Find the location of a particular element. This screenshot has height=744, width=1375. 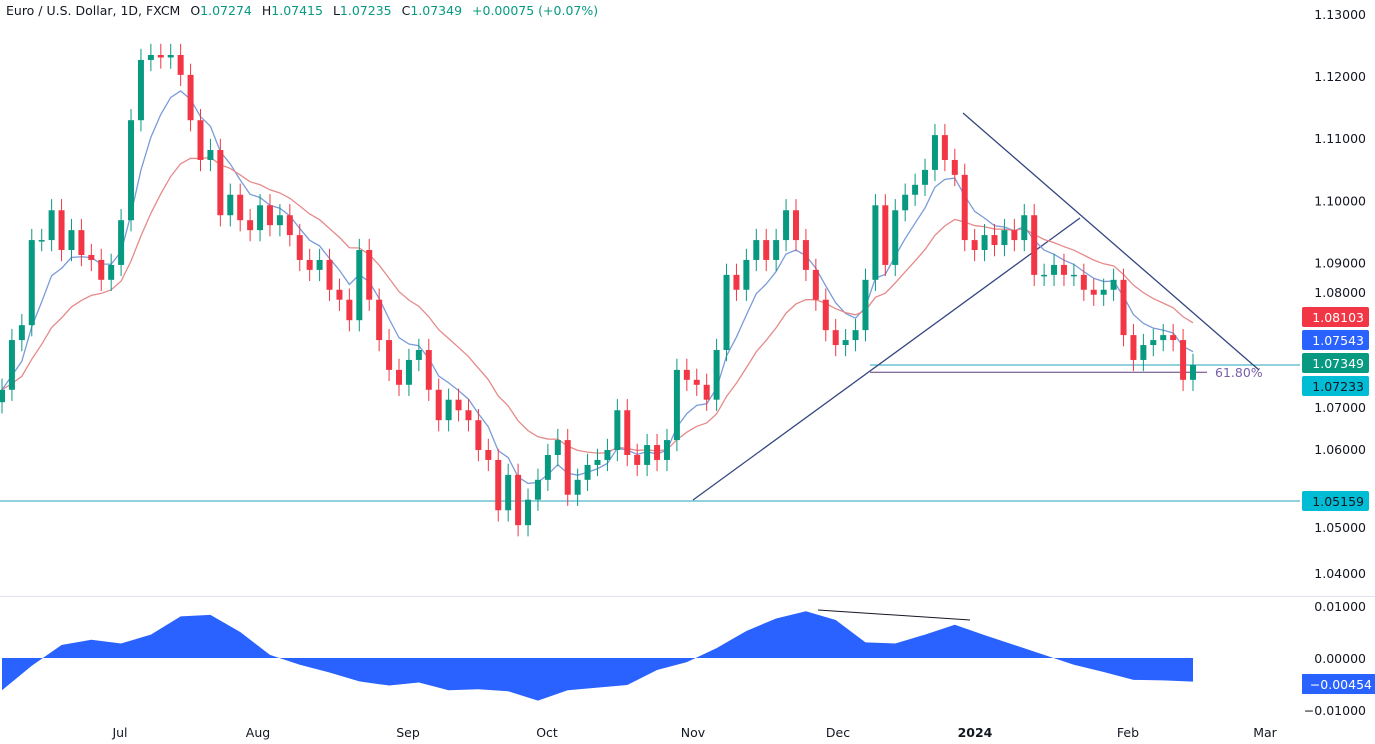

time-tick-label: Jul is located at coordinates (119, 732).